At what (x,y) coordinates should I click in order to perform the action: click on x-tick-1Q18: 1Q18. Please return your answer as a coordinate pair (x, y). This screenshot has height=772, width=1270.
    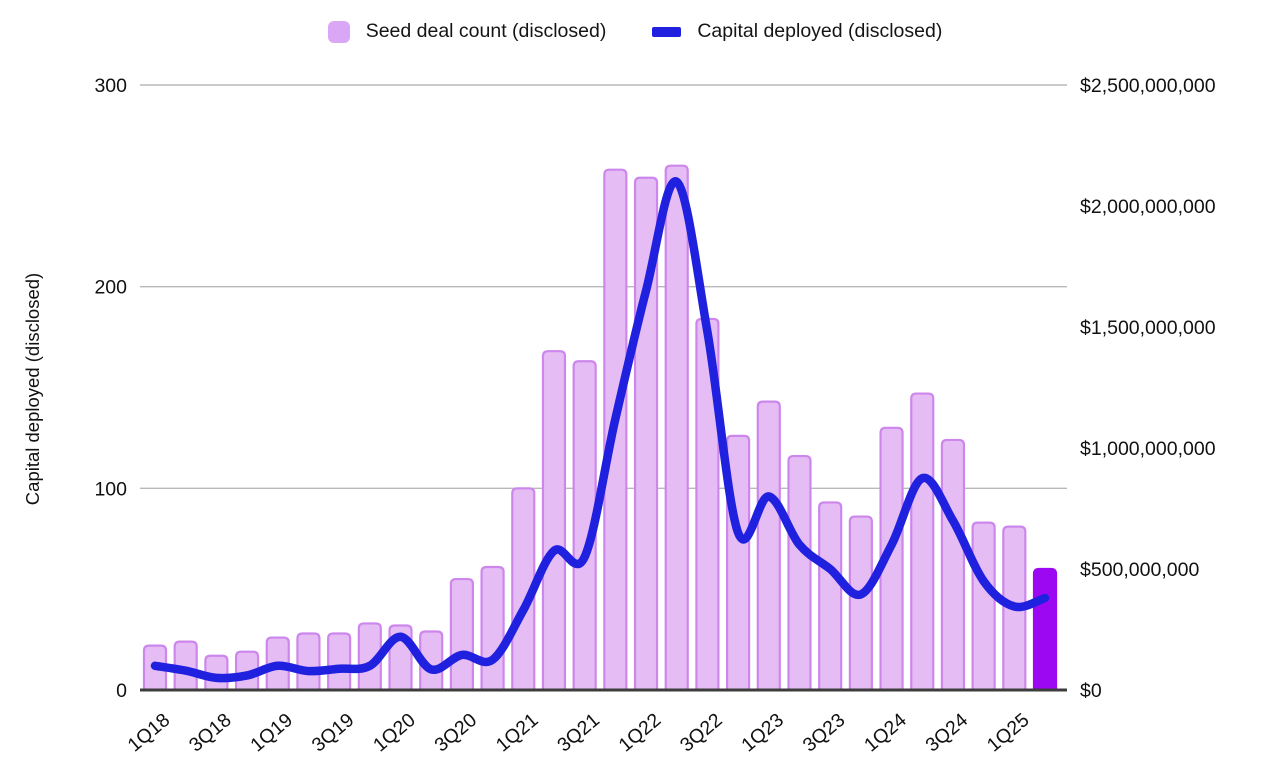
    Looking at the image, I should click on (149, 733).